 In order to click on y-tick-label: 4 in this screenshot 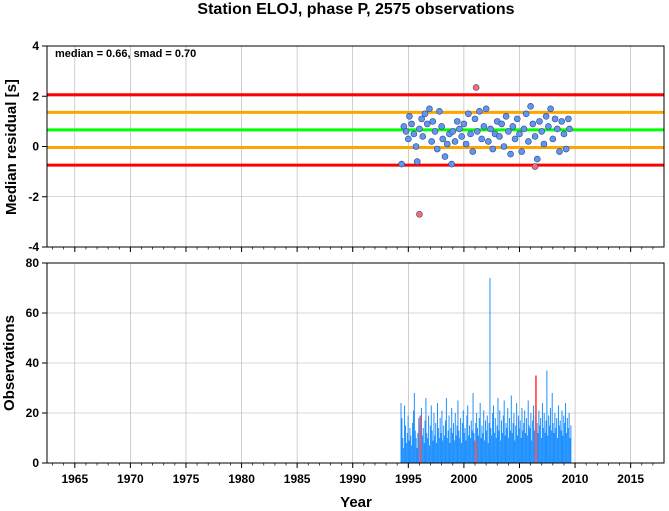, I will do `click(35, 46)`.